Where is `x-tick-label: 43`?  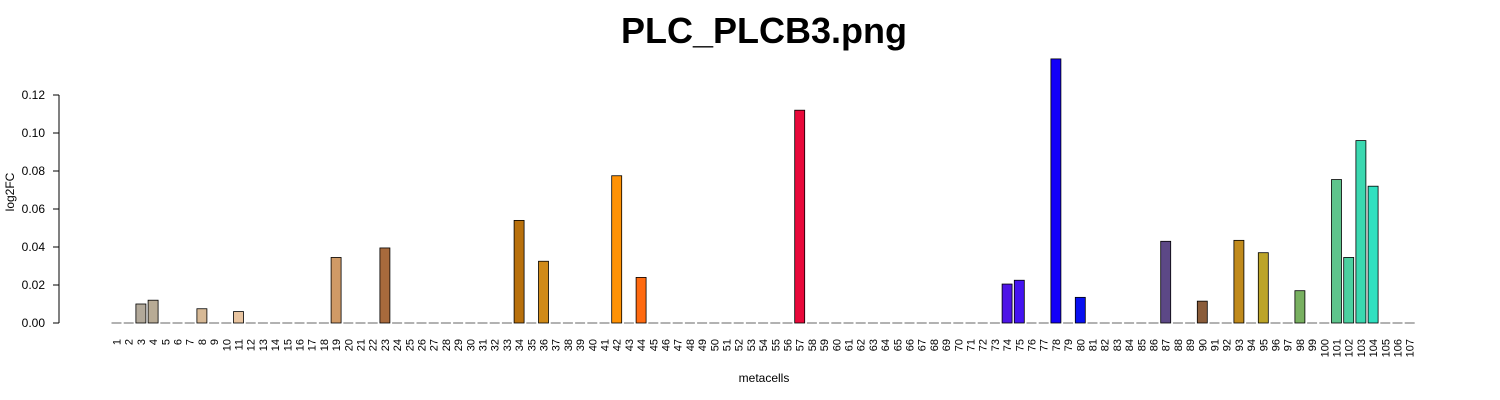 x-tick-label: 43 is located at coordinates (630, 345).